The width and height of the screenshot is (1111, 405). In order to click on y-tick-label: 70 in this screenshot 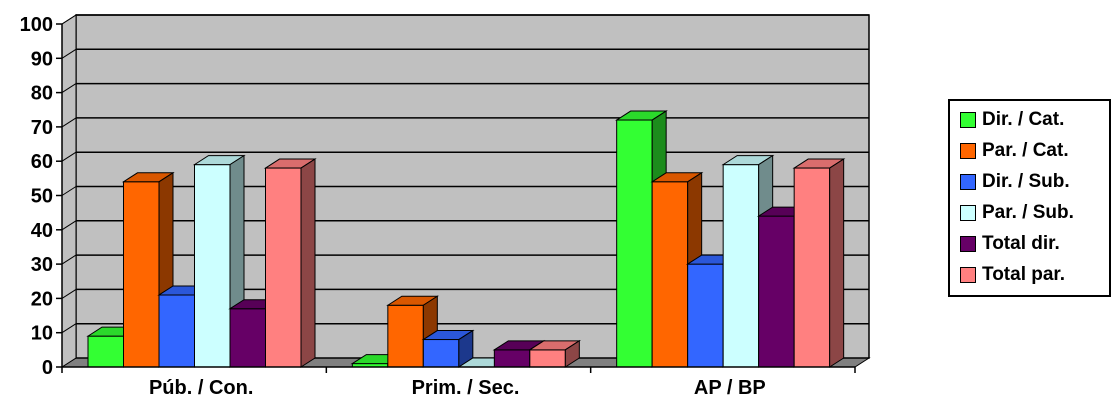, I will do `click(42, 128)`.